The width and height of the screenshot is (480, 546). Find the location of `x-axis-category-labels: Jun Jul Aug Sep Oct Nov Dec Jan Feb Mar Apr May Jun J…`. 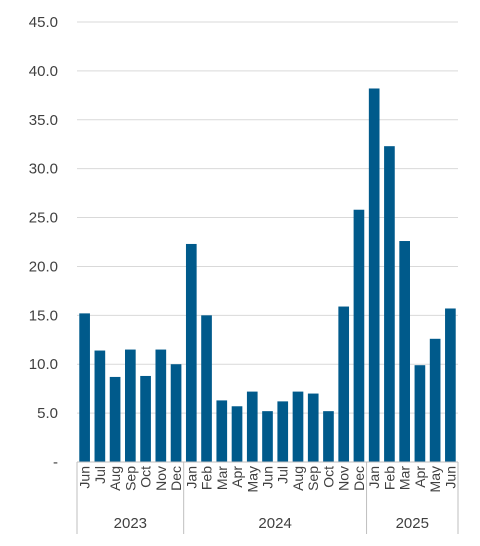

x-axis-category-labels: Jun Jul Aug Sep Oct Nov Dec Jan Feb Mar Apr May Jun J… is located at coordinates (268, 479).